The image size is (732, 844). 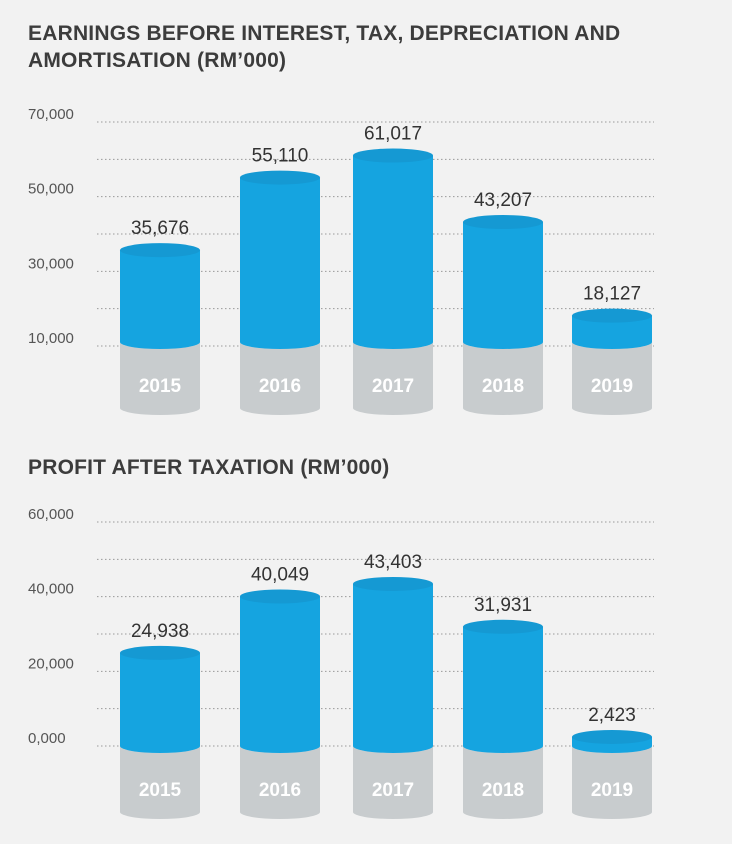 I want to click on ebitda-bar-2015, so click(x=160, y=329).